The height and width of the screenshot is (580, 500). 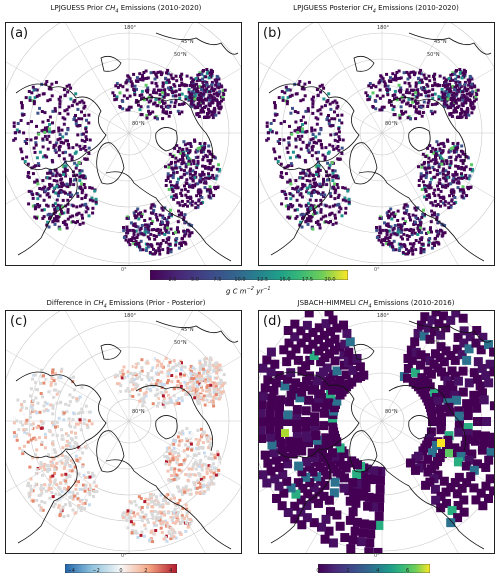 I want to click on colorbar-tick: 2.5, so click(x=172, y=280).